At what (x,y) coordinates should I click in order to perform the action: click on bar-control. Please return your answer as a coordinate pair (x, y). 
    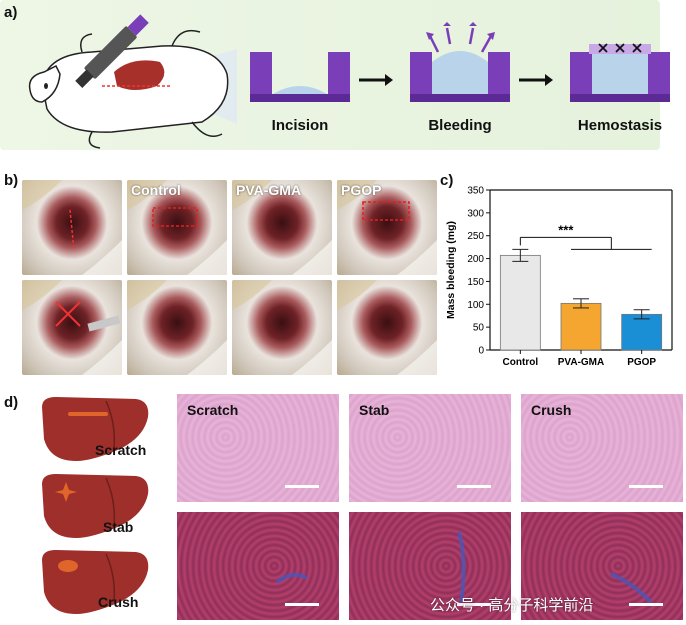
    Looking at the image, I should click on (520, 302).